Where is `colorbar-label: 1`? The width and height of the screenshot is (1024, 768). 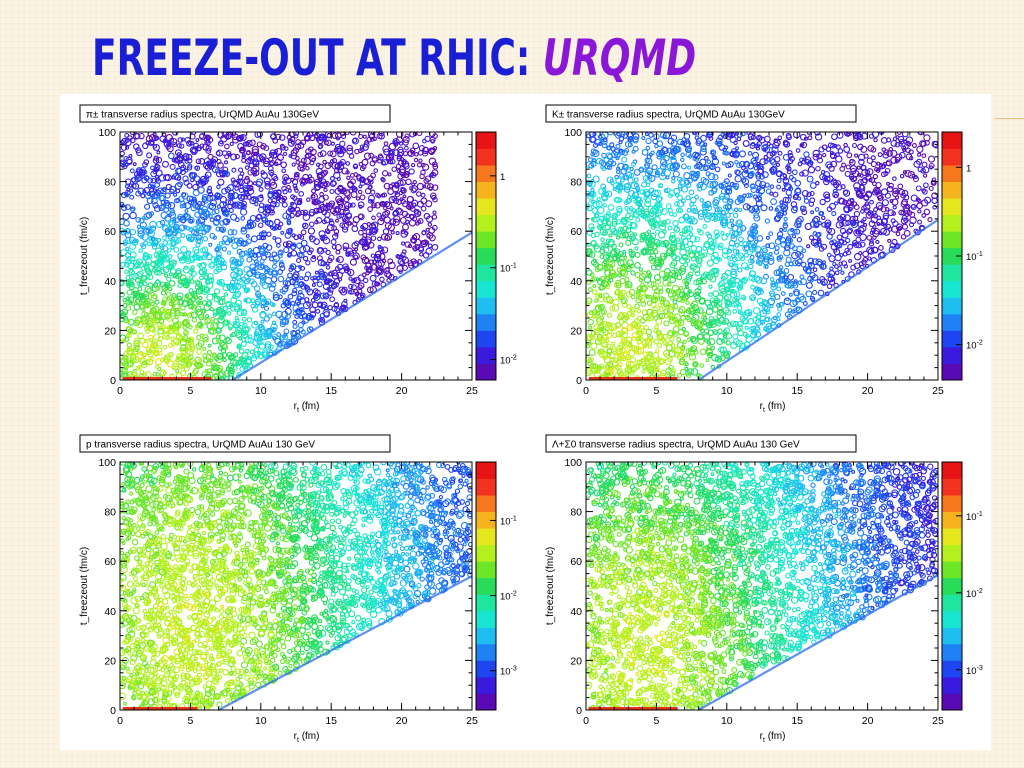 colorbar-label: 1 is located at coordinates (502, 177).